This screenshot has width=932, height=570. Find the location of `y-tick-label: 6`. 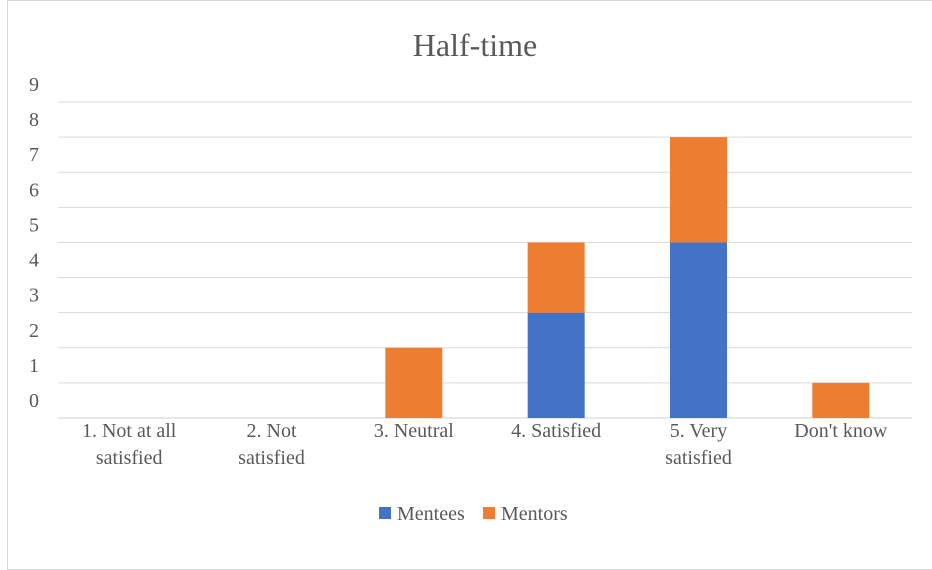

y-tick-label: 6 is located at coordinates (34, 190).